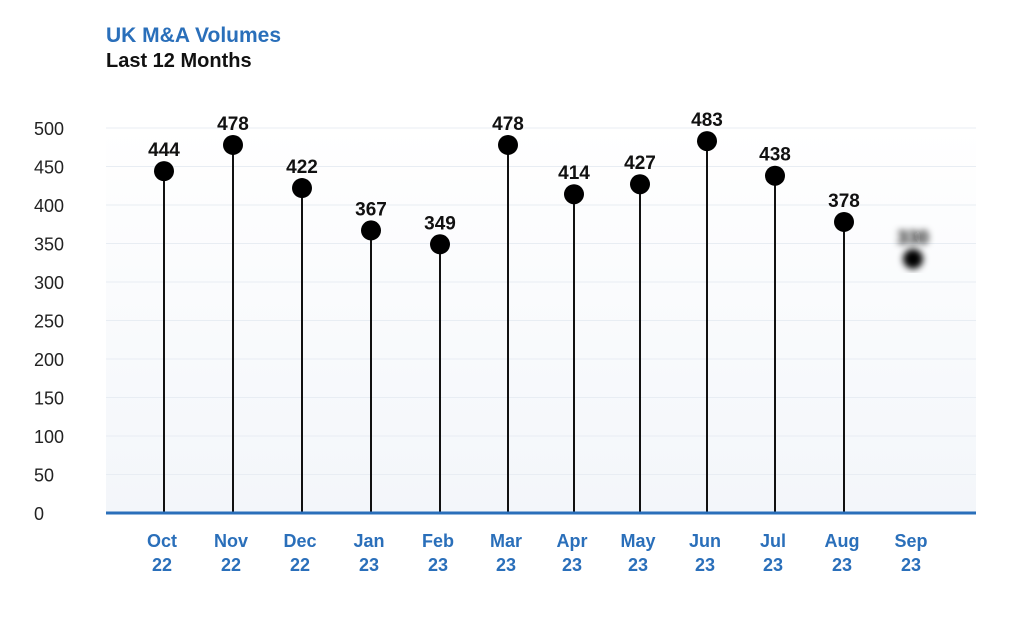 The image size is (1022, 627). I want to click on x-tick-label-month: May, so click(637, 541).